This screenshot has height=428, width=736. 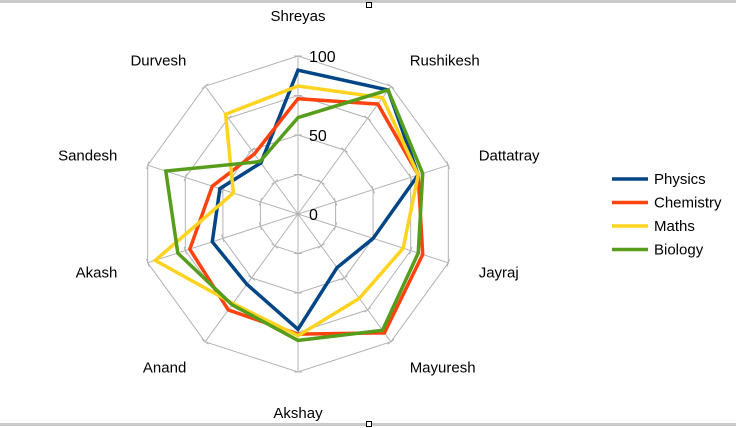 I want to click on radial-tick-label: 100, so click(x=322, y=57).